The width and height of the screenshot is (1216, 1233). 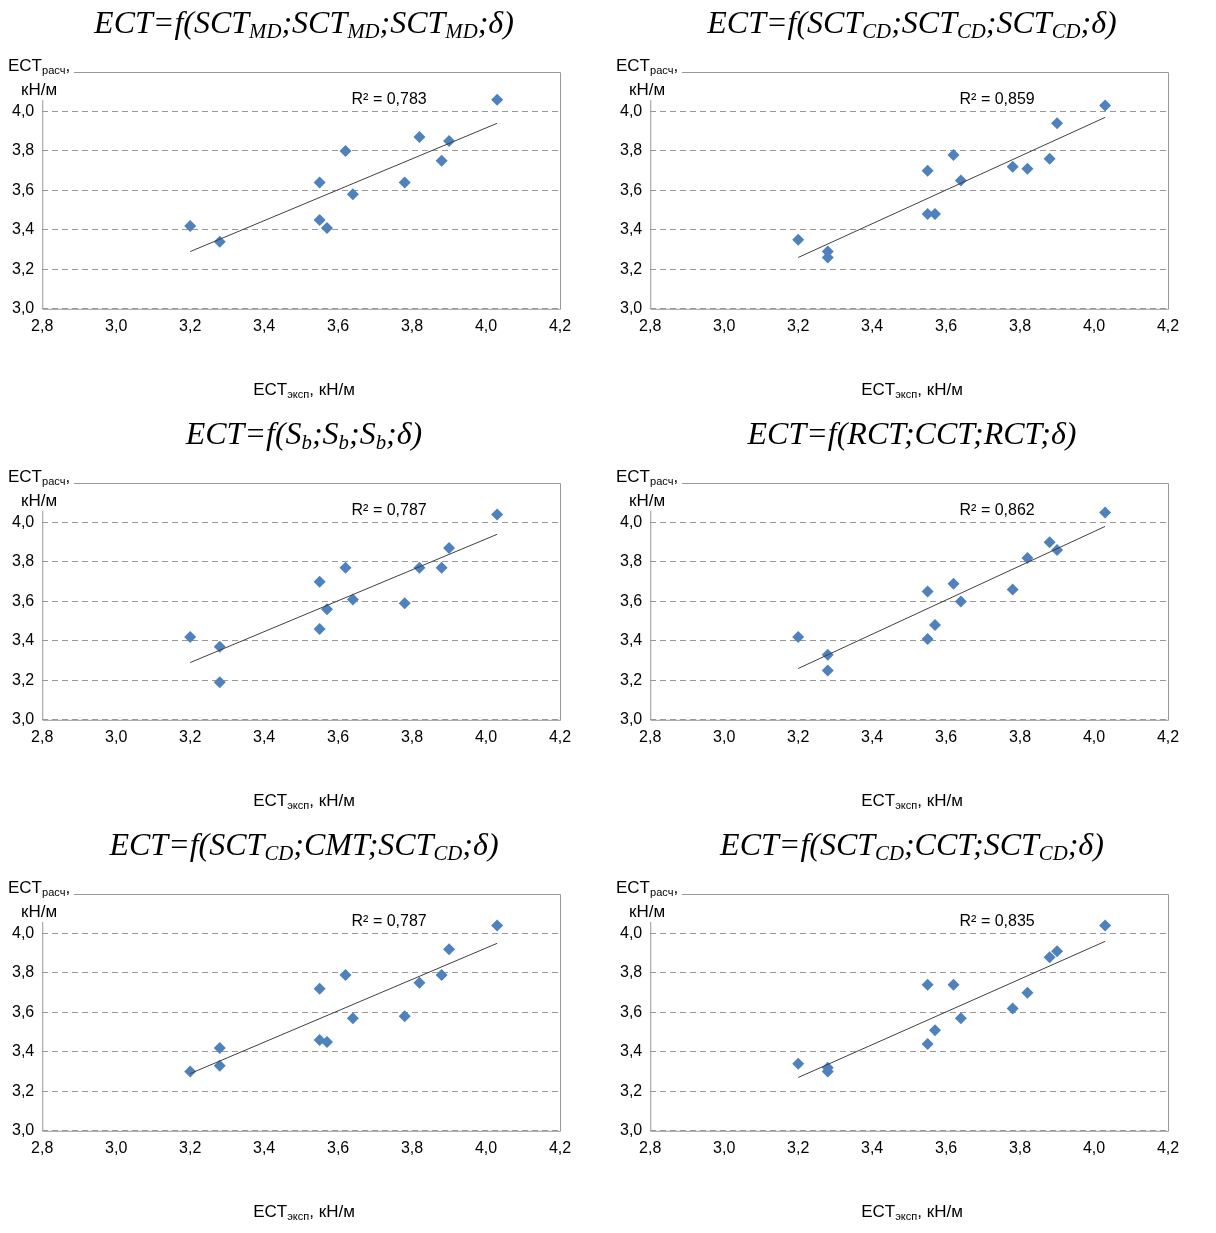 What do you see at coordinates (389, 98) in the screenshot?
I see `annotation: R² = 0,783` at bounding box center [389, 98].